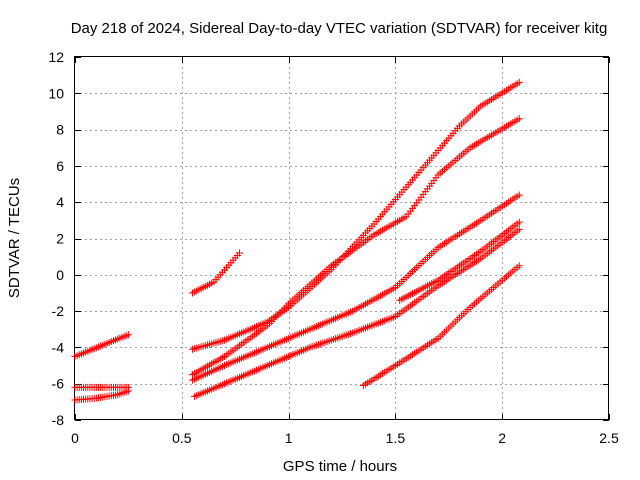 The width and height of the screenshot is (640, 480). Describe the element at coordinates (396, 438) in the screenshot. I see `x-tick-label: 1.5` at that location.